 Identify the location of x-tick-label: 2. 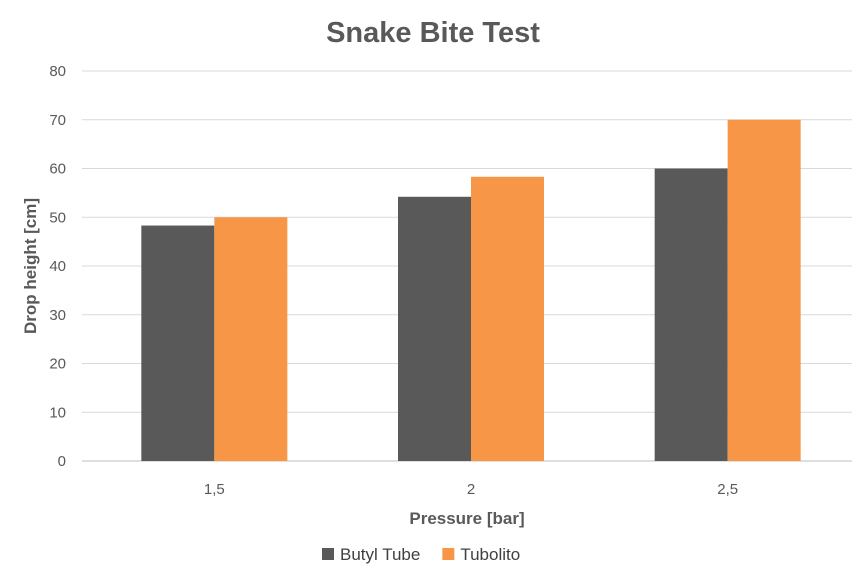
(471, 489).